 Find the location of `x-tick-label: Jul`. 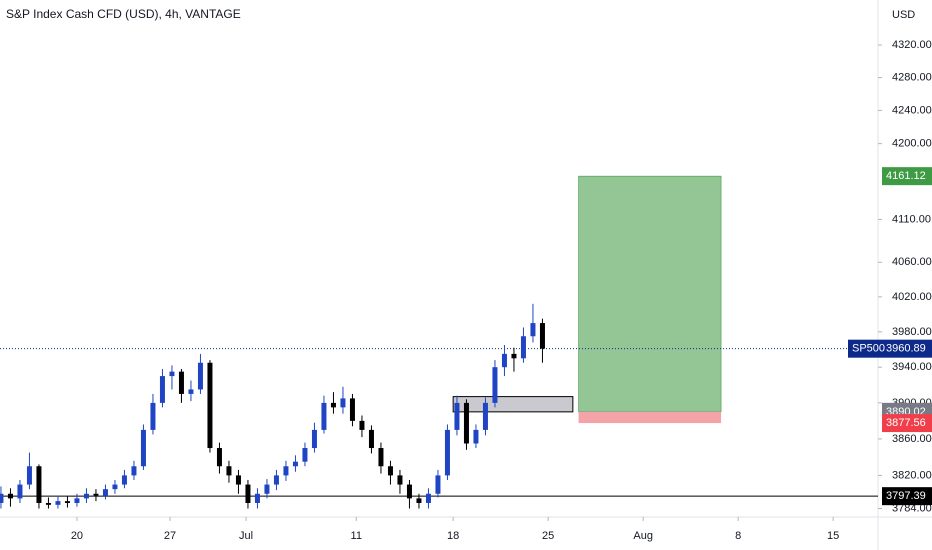

x-tick-label: Jul is located at coordinates (246, 536).